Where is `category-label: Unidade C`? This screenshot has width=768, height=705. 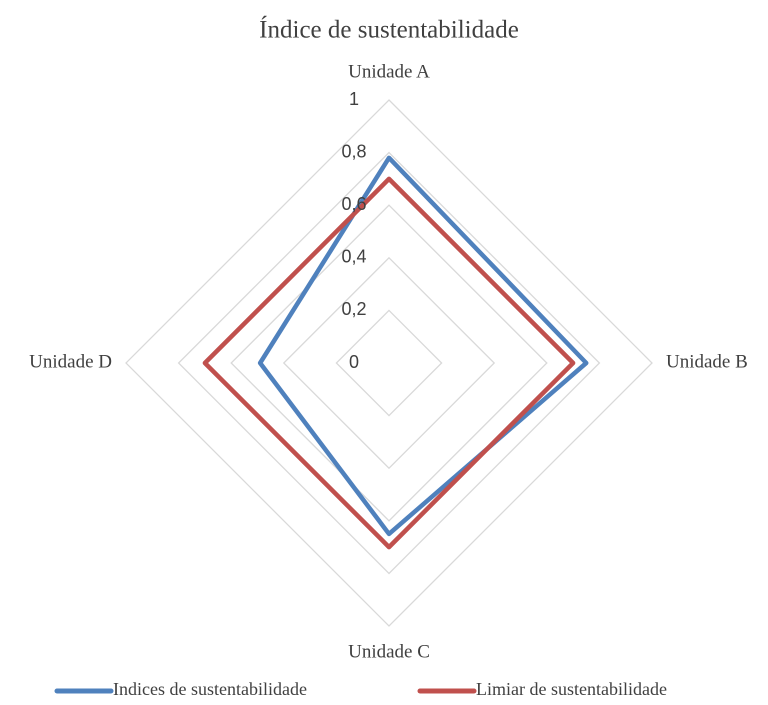
category-label: Unidade C is located at coordinates (389, 651).